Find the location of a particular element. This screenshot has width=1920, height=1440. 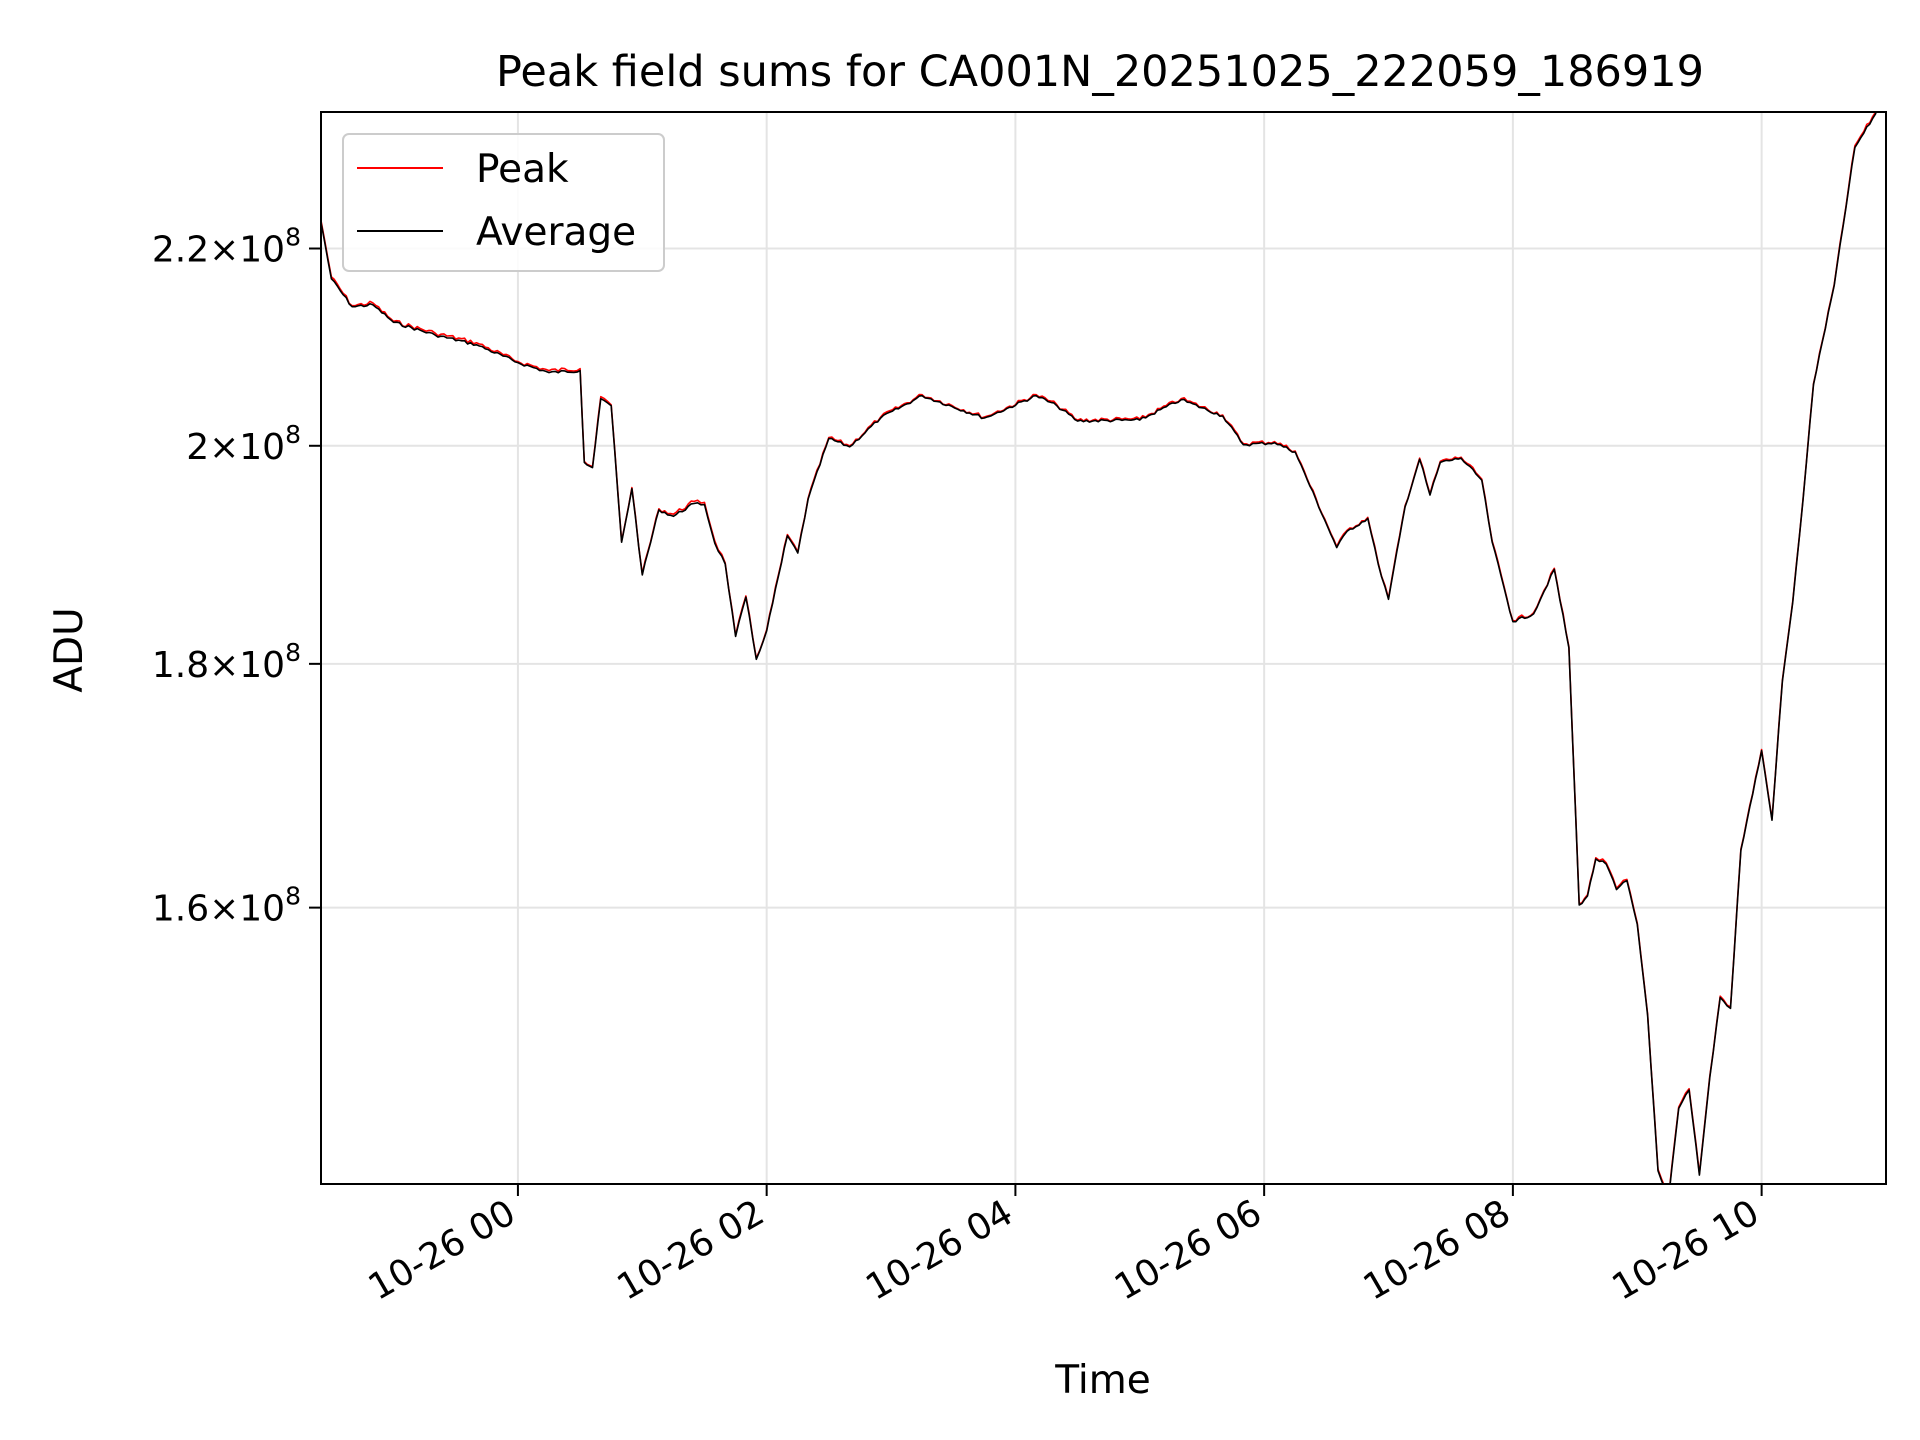

legend-label-peak: Peak is located at coordinates (522, 169).